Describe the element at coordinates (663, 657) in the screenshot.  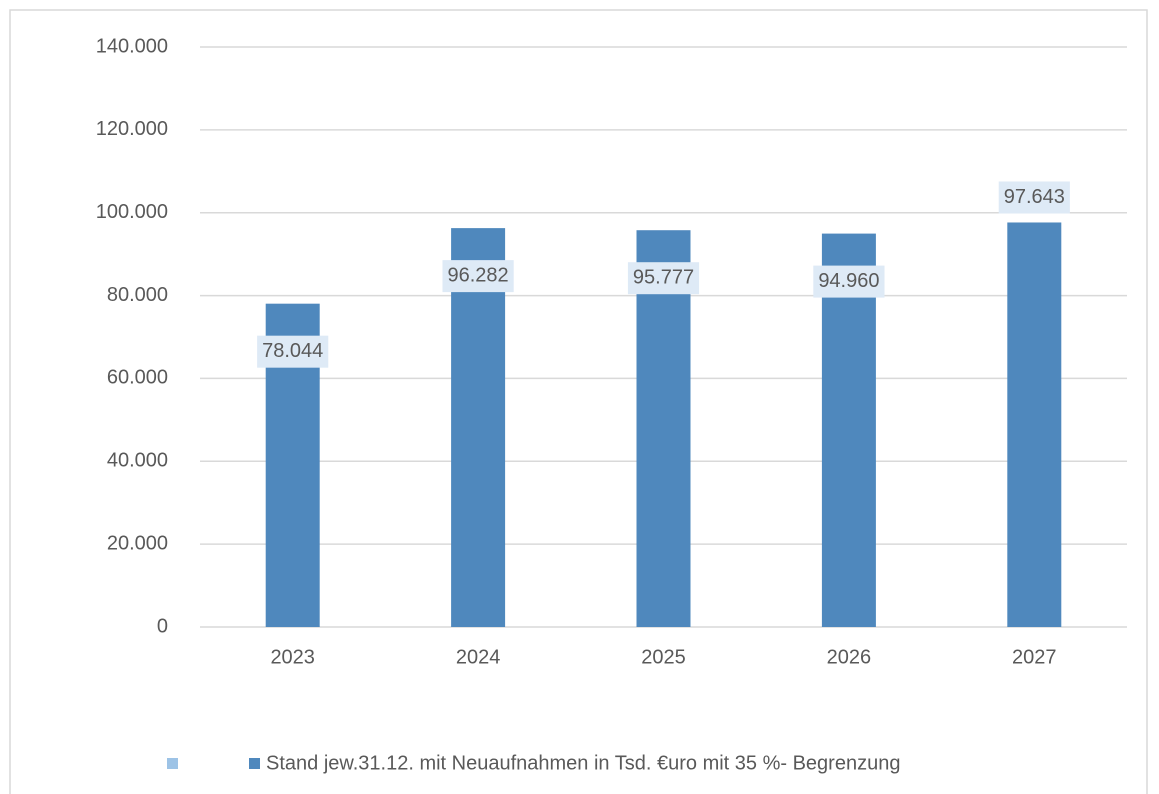
I see `x-tick-label: 2025` at that location.